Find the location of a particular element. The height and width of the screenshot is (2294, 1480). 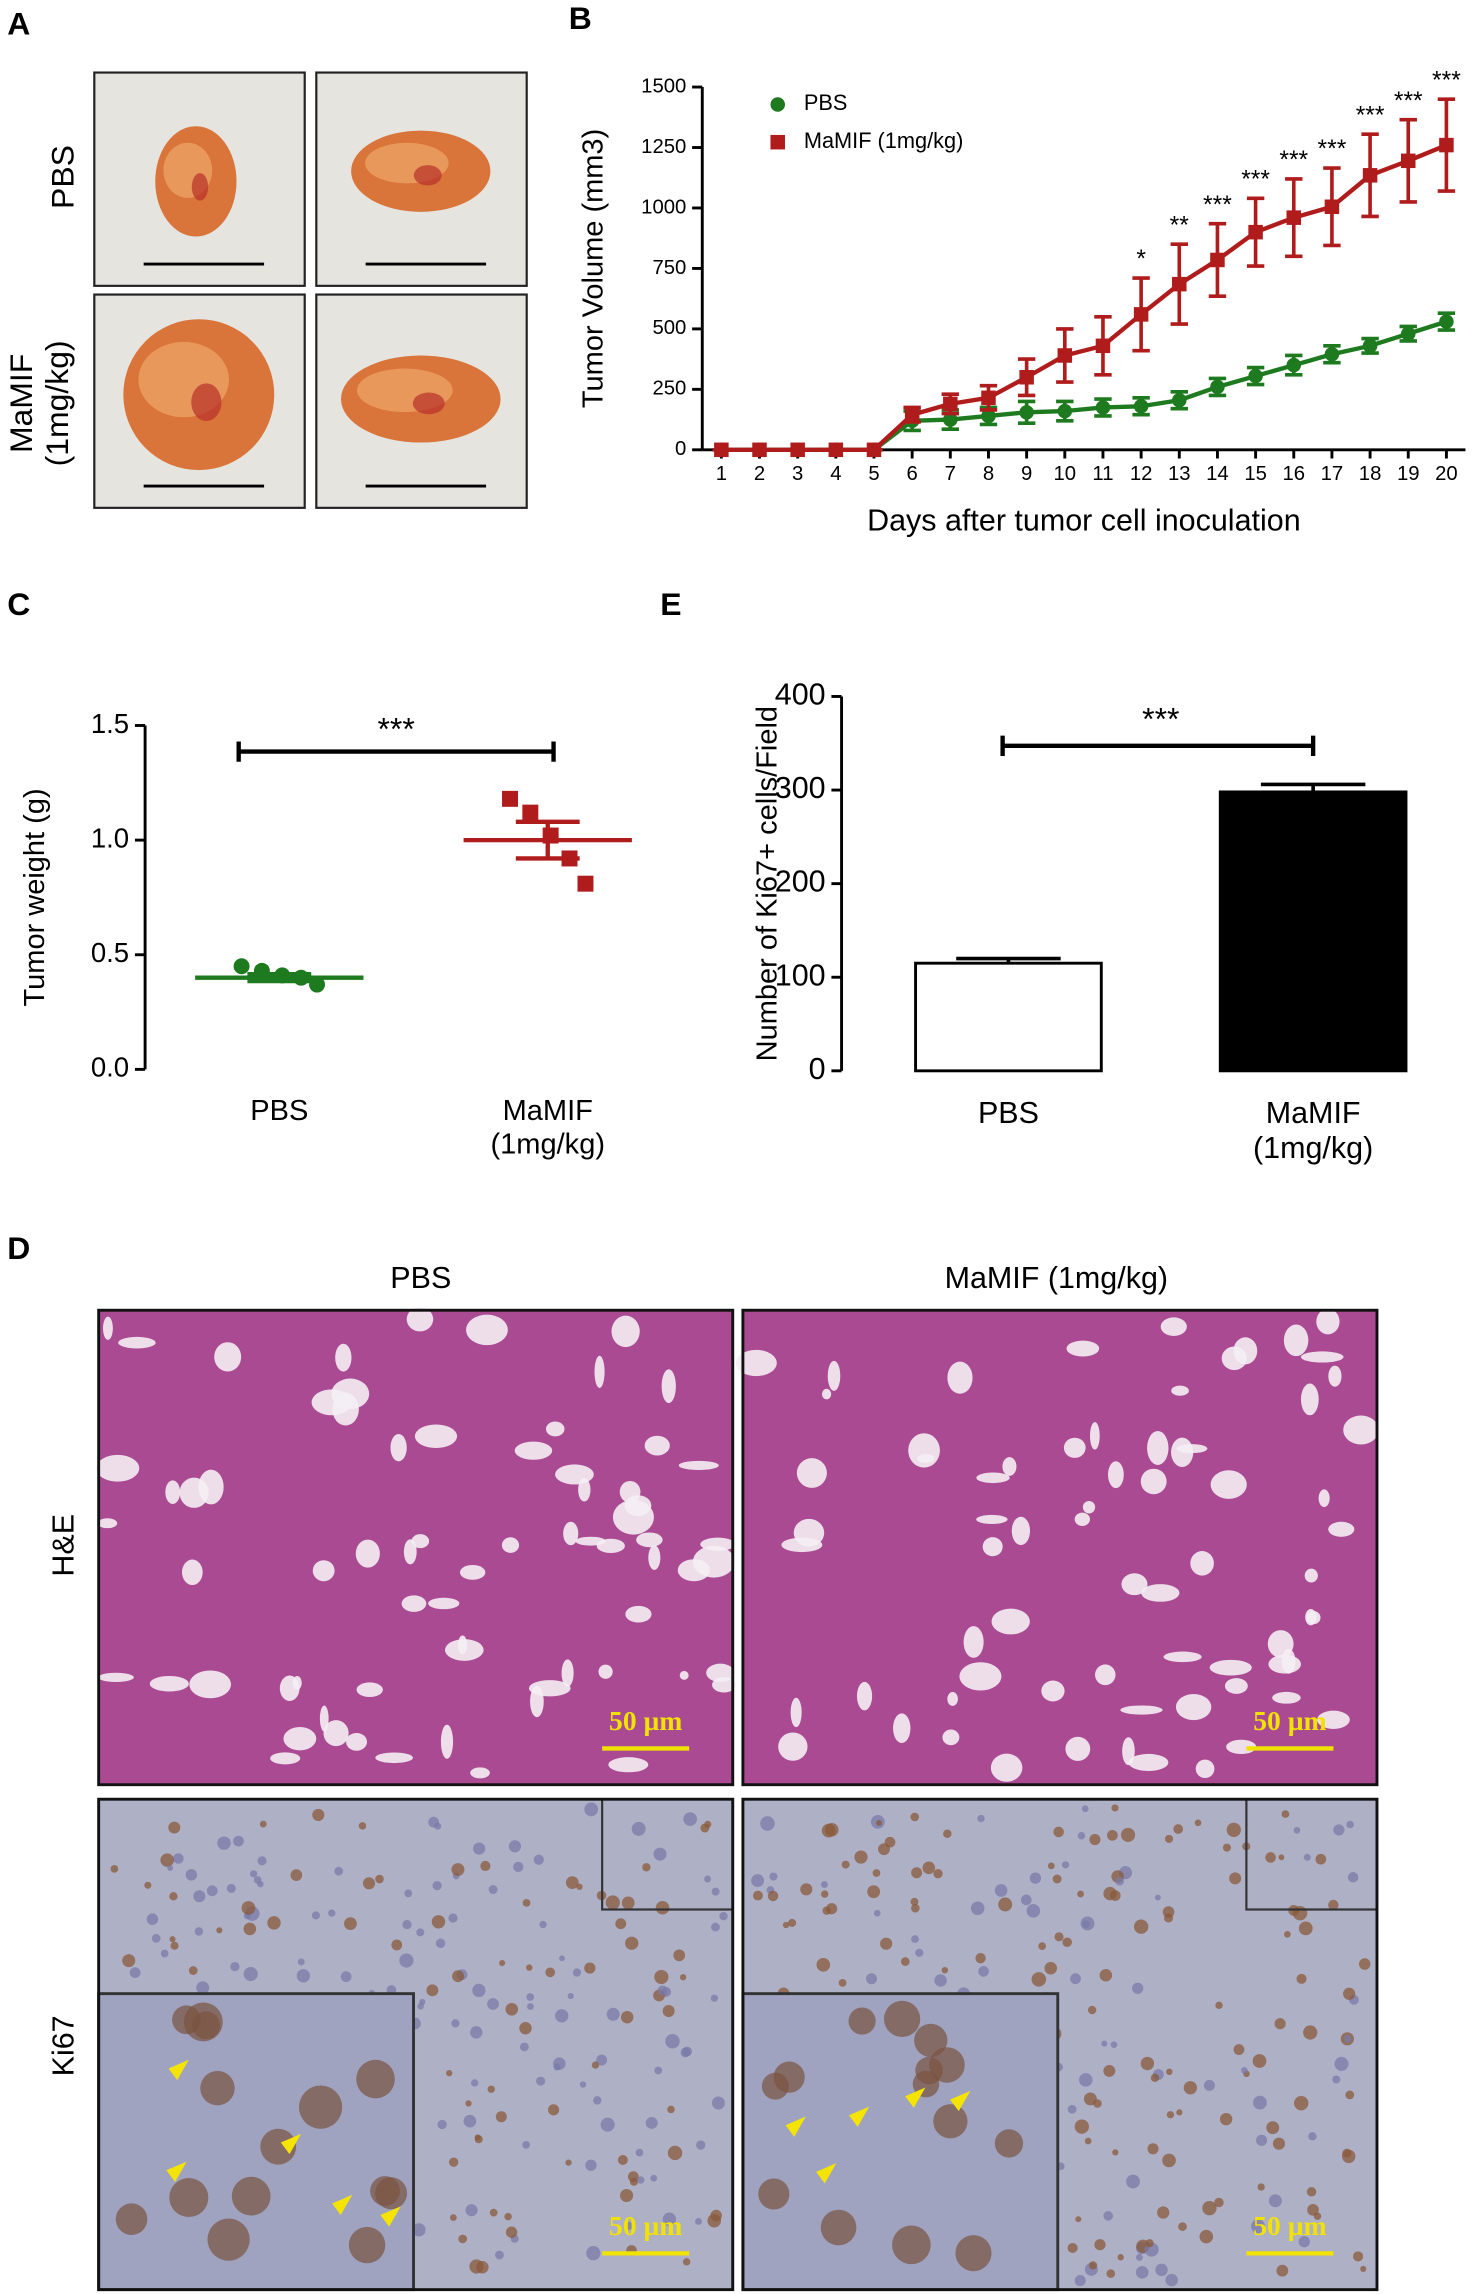

y-tick-label: 1250 is located at coordinates (663, 147).